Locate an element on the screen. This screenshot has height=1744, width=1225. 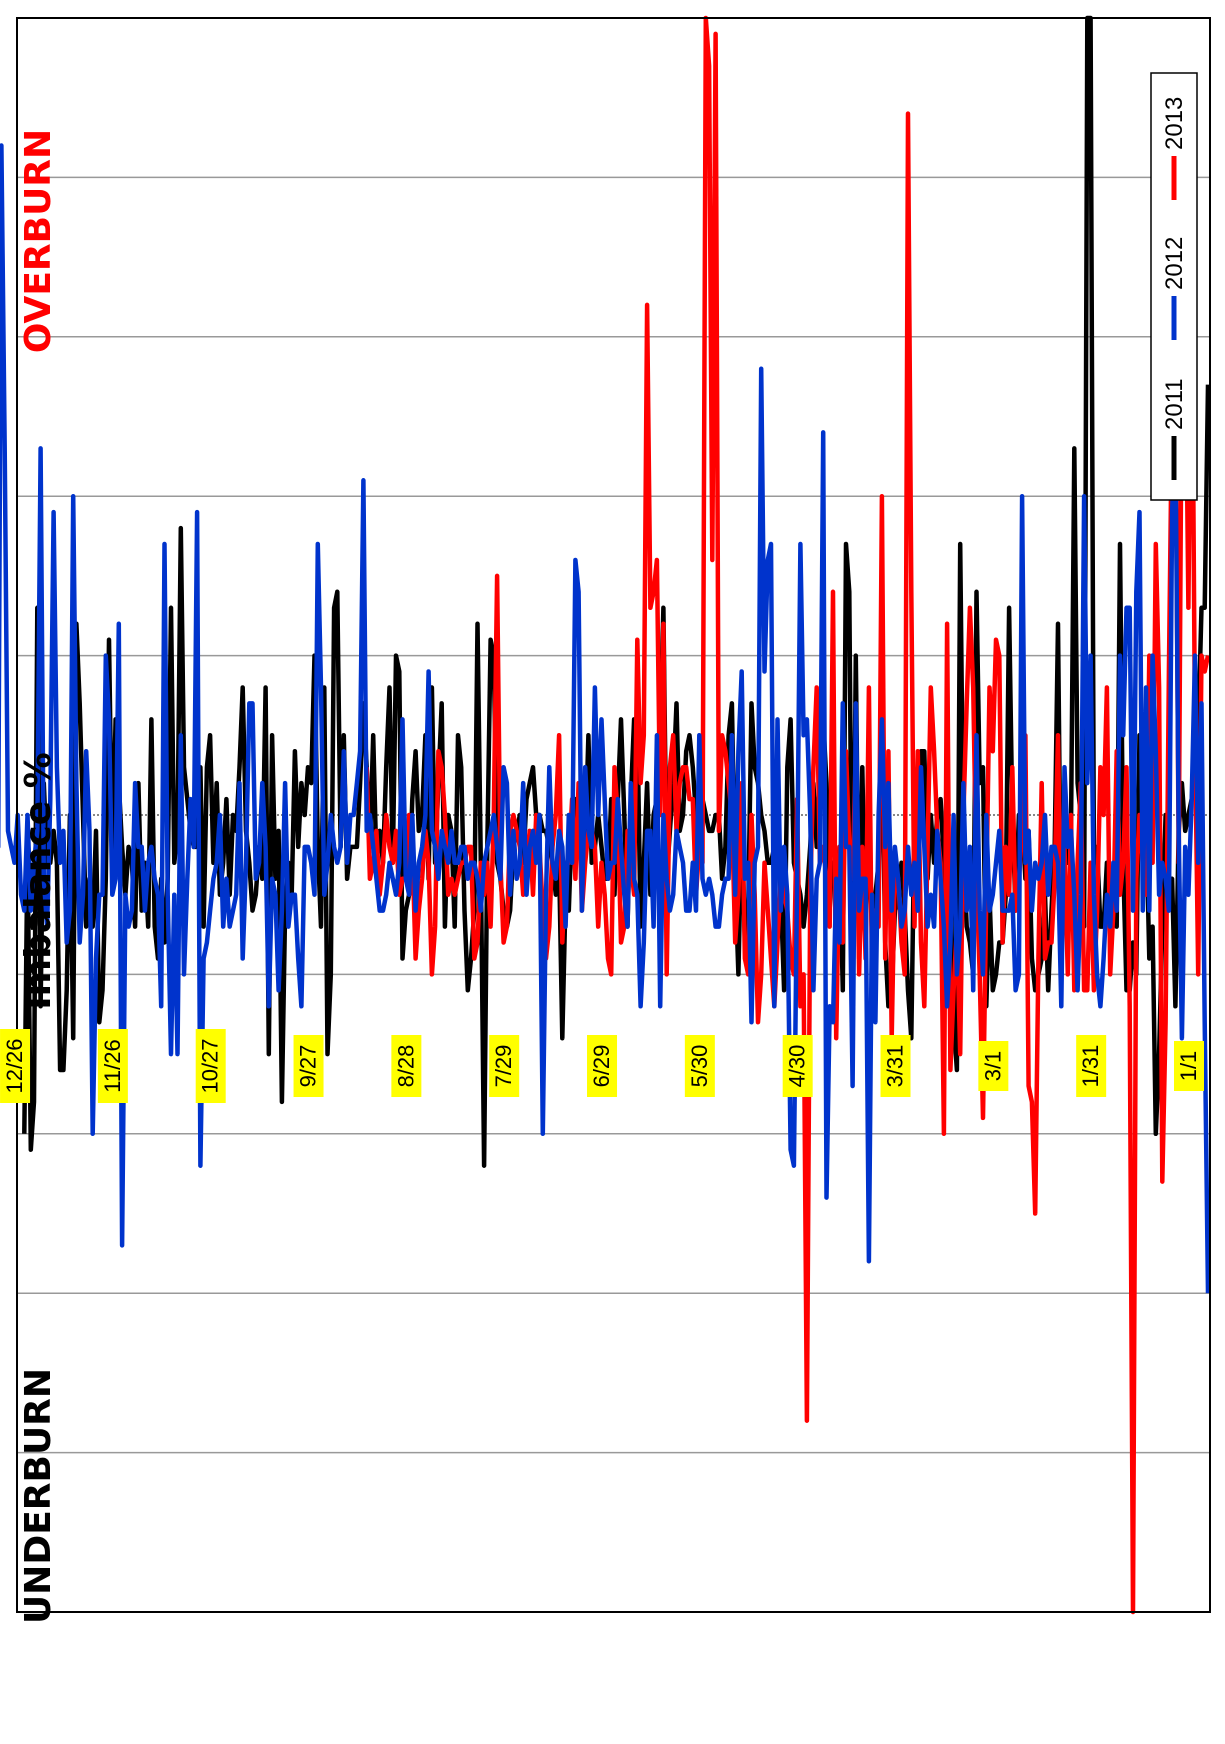
date-label-text: 3/1 is located at coordinates (992, 1066).